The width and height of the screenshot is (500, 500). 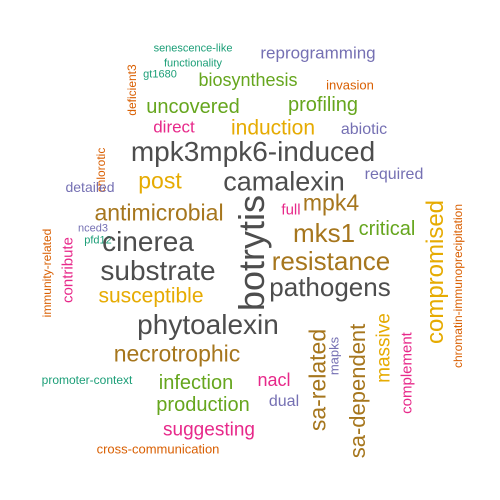 I want to click on word-pathogens: pathogens, so click(x=330, y=287).